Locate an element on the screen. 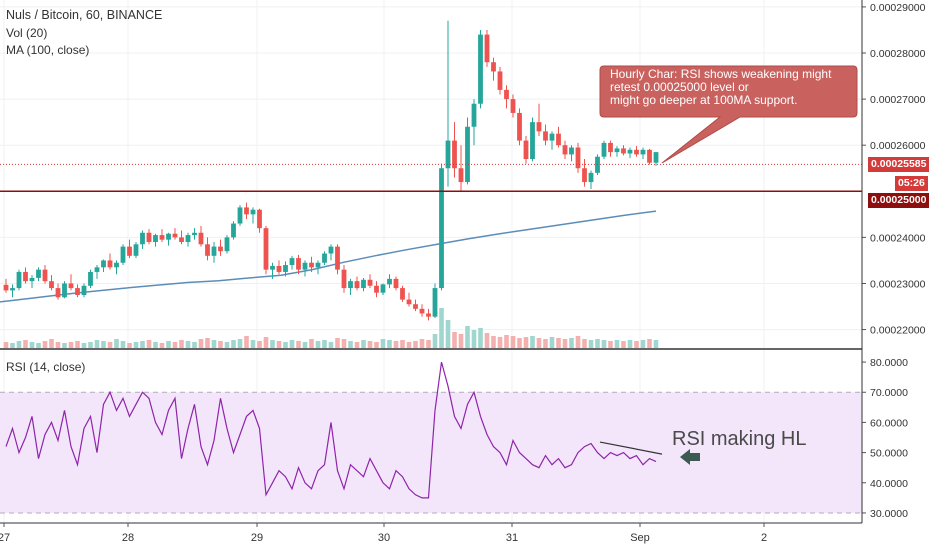 This screenshot has height=550, width=932. ma-legend: MA (100, close) is located at coordinates (48, 50).